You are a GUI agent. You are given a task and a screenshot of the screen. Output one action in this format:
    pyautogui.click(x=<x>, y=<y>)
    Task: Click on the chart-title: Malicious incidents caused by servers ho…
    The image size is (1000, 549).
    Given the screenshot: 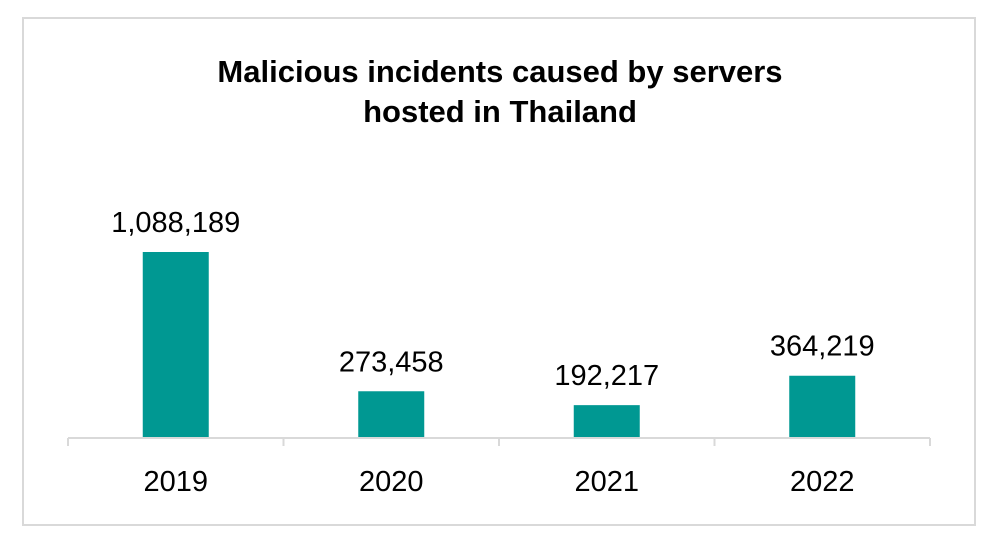 What is the action you would take?
    pyautogui.click(x=500, y=92)
    